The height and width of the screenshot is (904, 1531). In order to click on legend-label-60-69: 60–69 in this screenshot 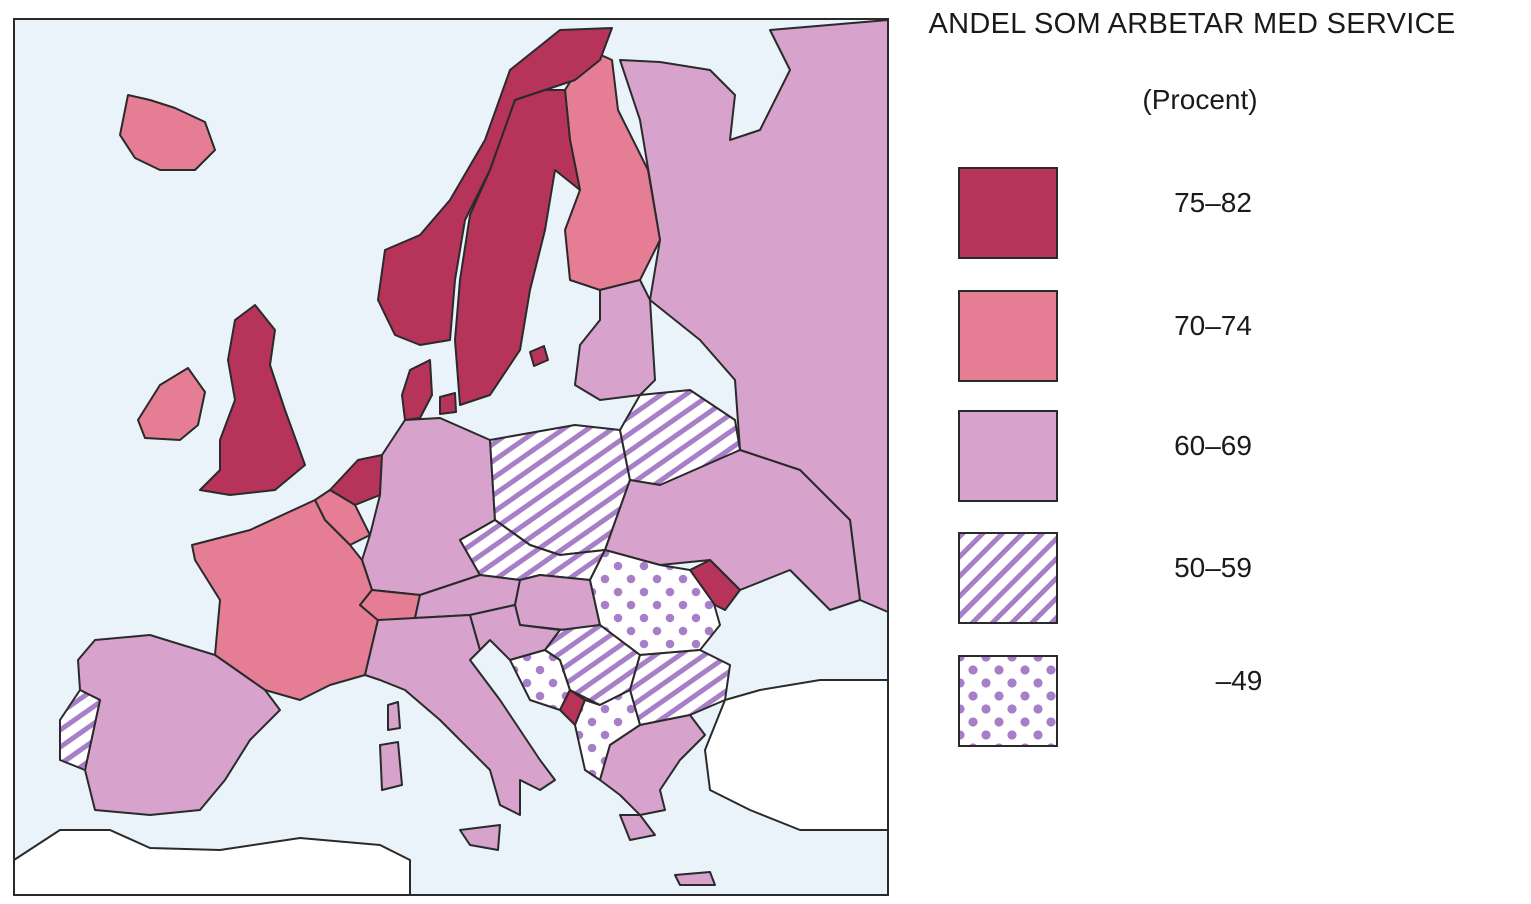, I will do `click(1213, 445)`.